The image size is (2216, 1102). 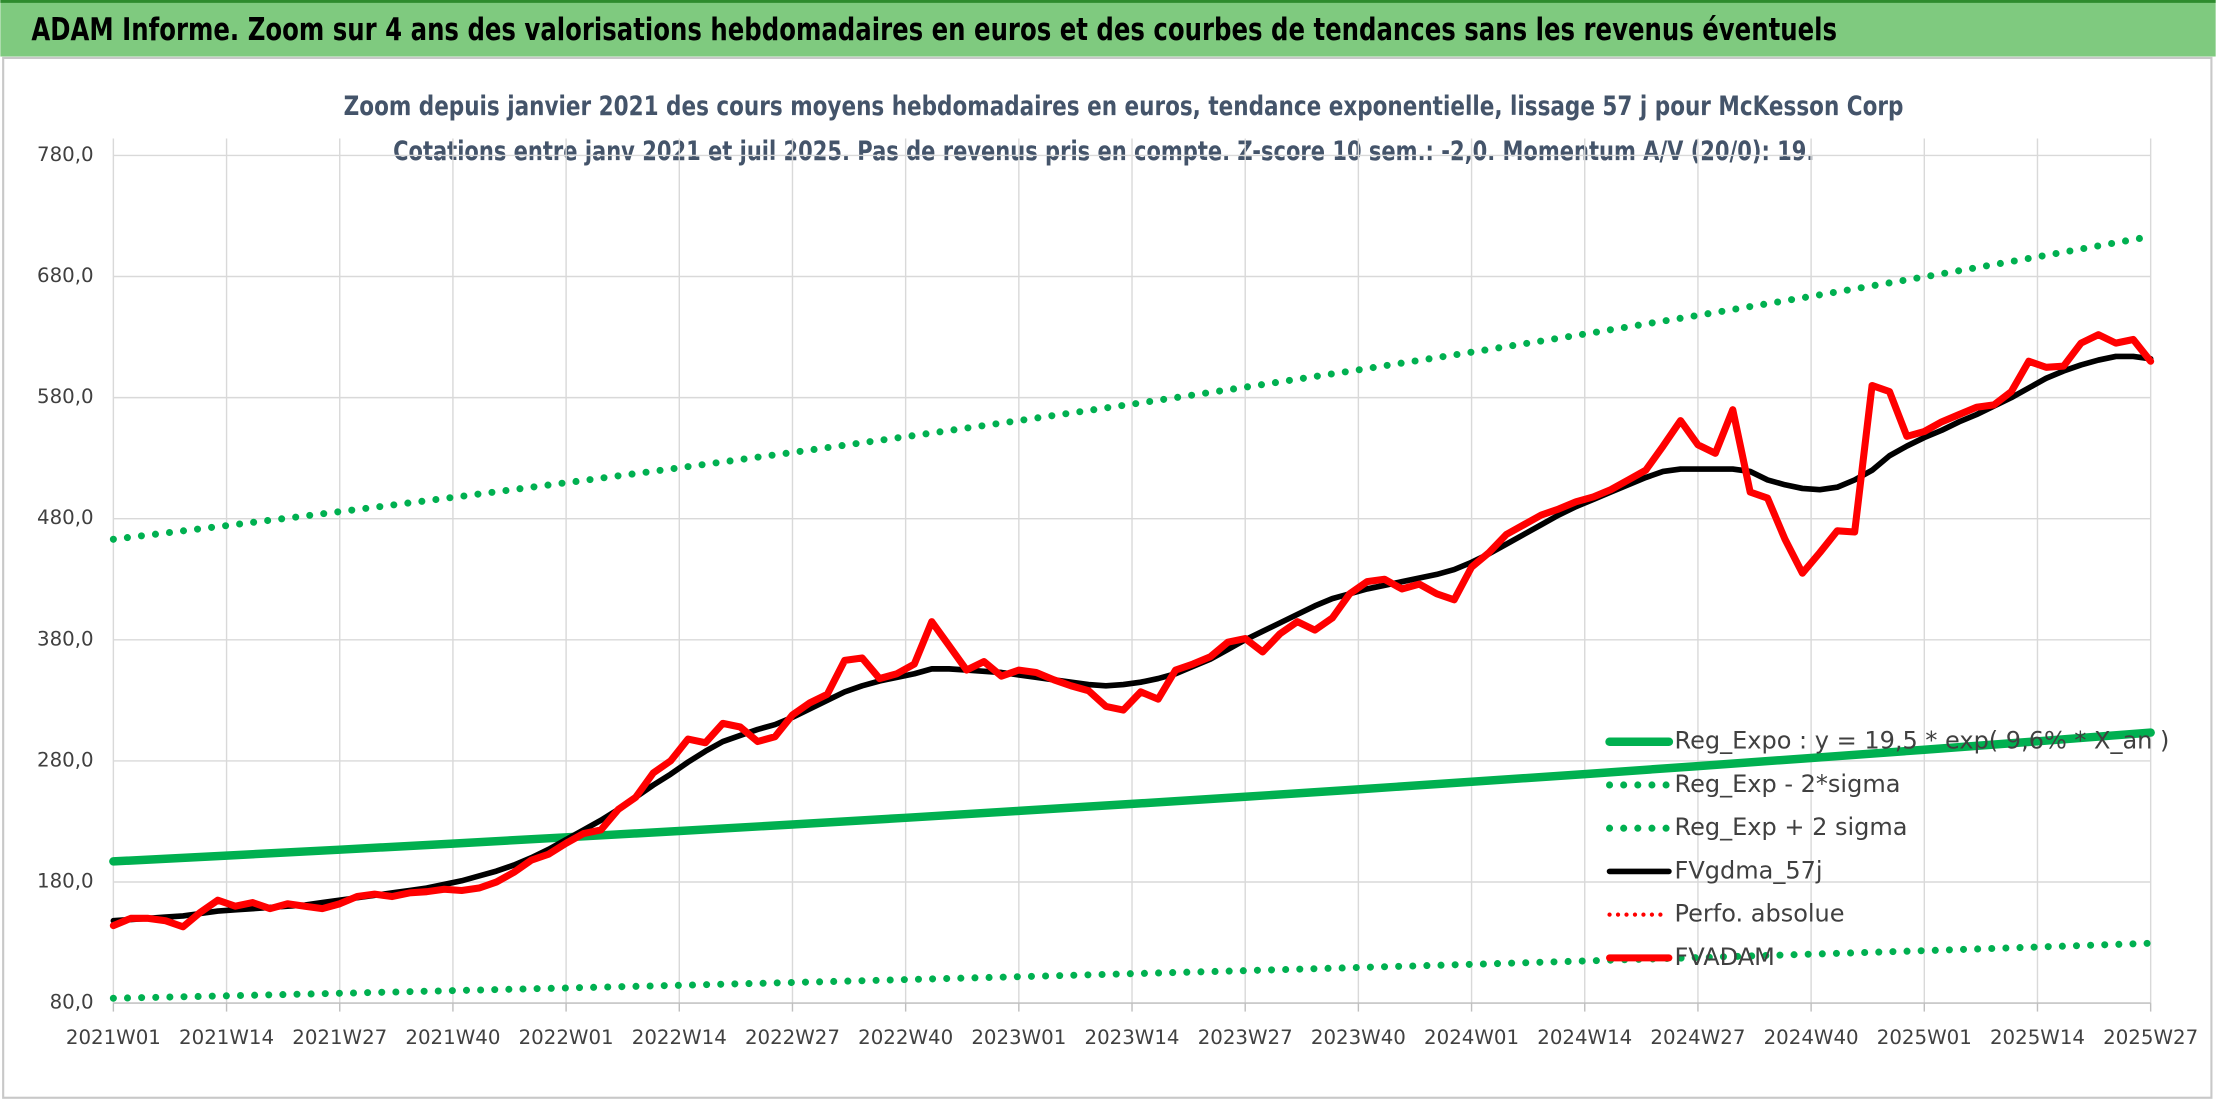 What do you see at coordinates (566, 1037) in the screenshot?
I see `x-tick-label: 2022W01` at bounding box center [566, 1037].